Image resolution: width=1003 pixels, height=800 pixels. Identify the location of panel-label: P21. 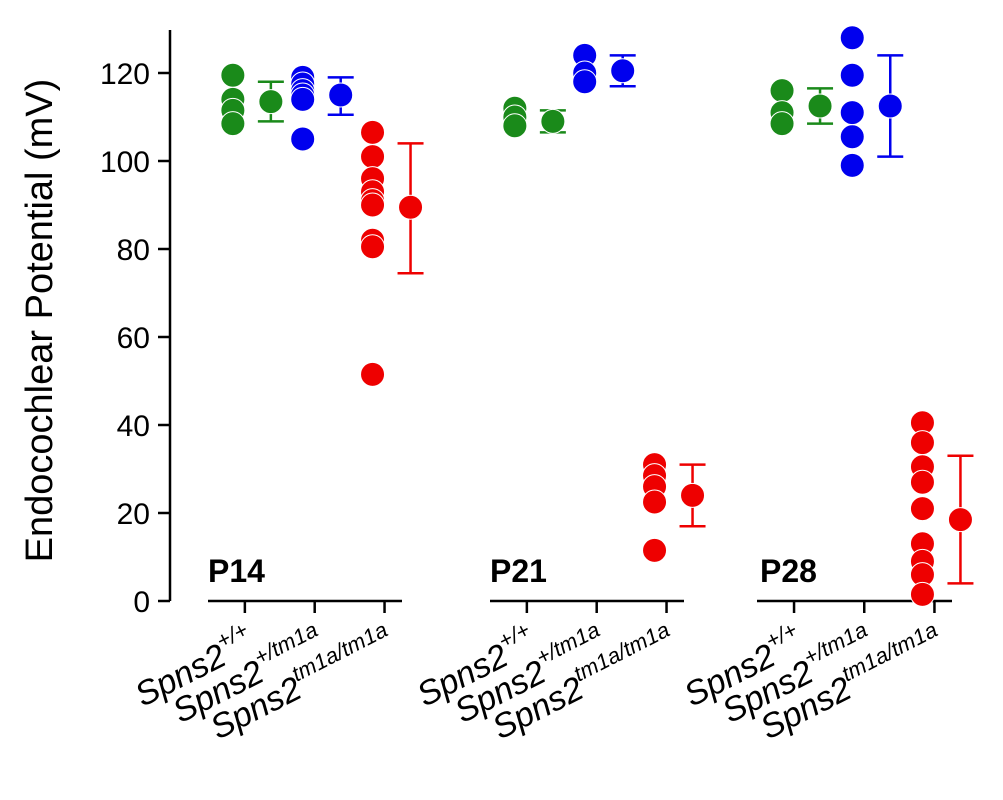
(518, 571).